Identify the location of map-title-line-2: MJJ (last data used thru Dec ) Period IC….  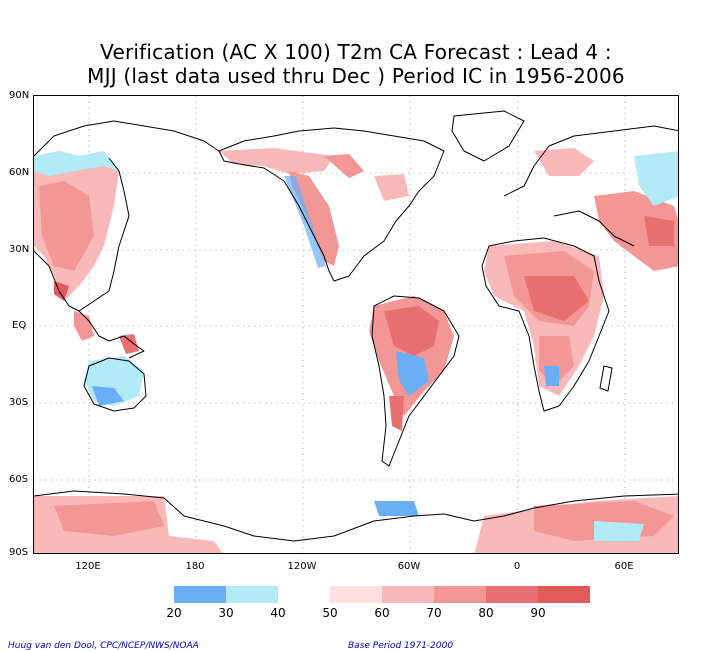
(356, 76).